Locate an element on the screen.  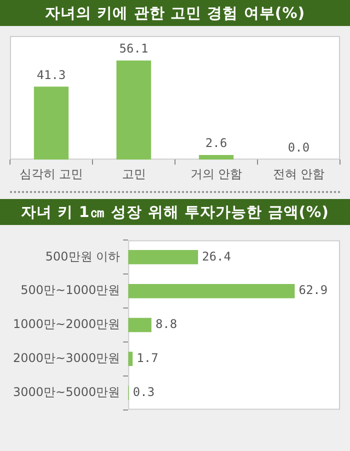
data-label: 41.3 is located at coordinates (51, 75).